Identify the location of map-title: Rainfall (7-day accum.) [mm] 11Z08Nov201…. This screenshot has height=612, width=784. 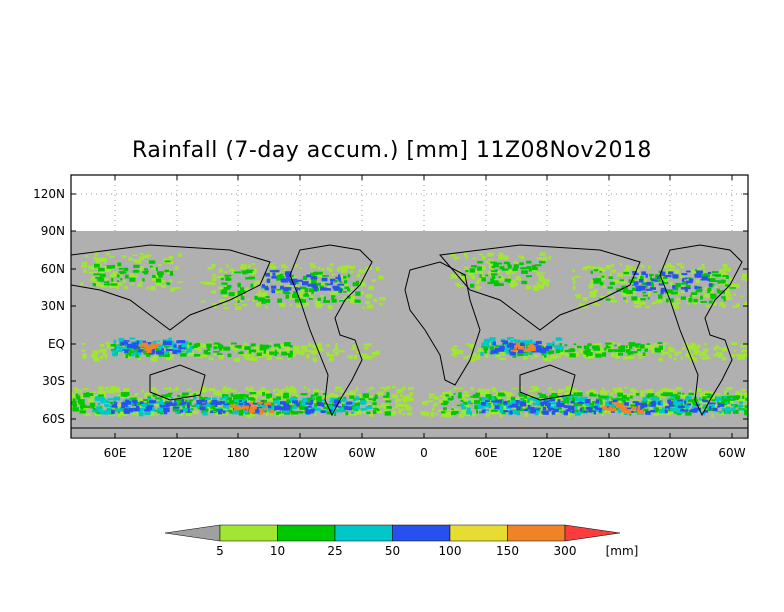
(392, 150).